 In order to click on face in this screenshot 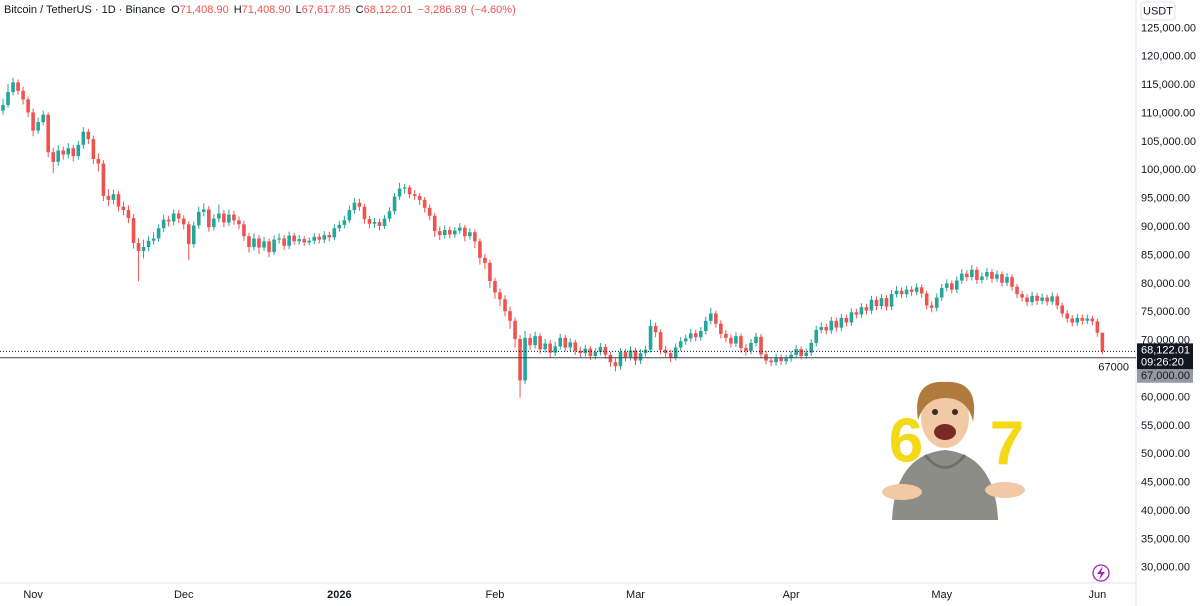, I will do `click(945, 418)`.